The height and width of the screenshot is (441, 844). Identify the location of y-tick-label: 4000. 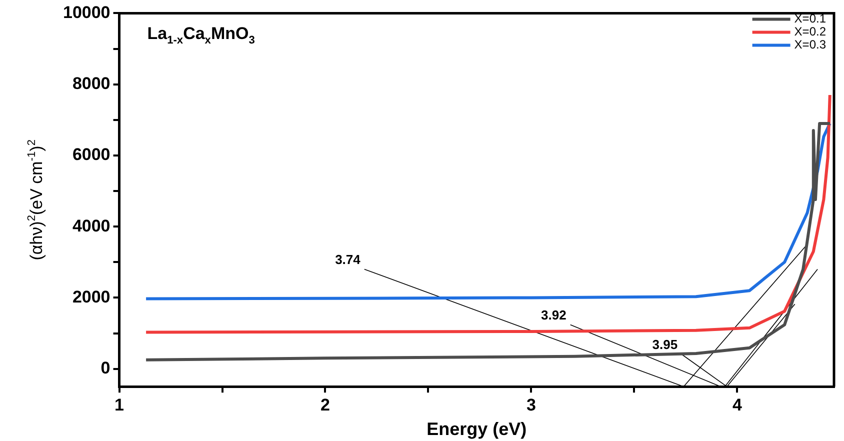
(91, 226).